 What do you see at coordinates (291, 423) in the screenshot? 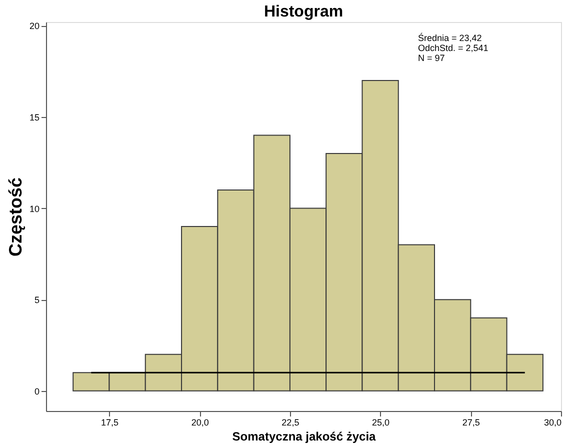
I see `x-tick-label: 22,5` at bounding box center [291, 423].